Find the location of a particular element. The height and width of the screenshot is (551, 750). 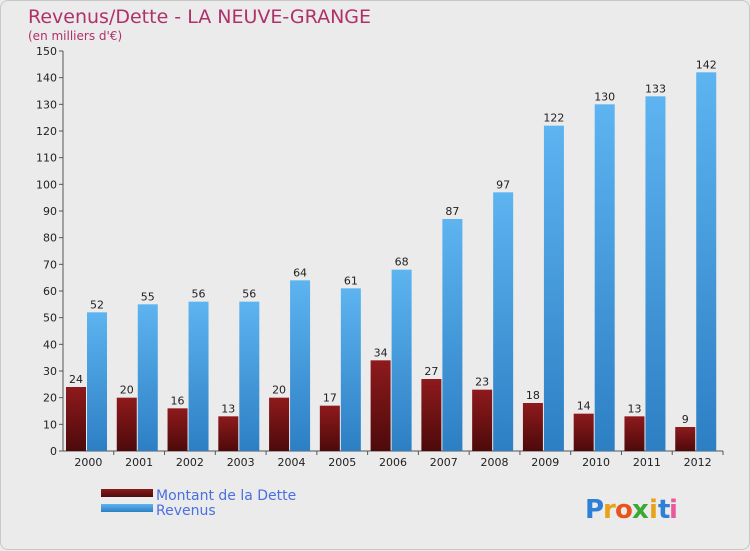

y-tick-label: 10 is located at coordinates (50, 424).